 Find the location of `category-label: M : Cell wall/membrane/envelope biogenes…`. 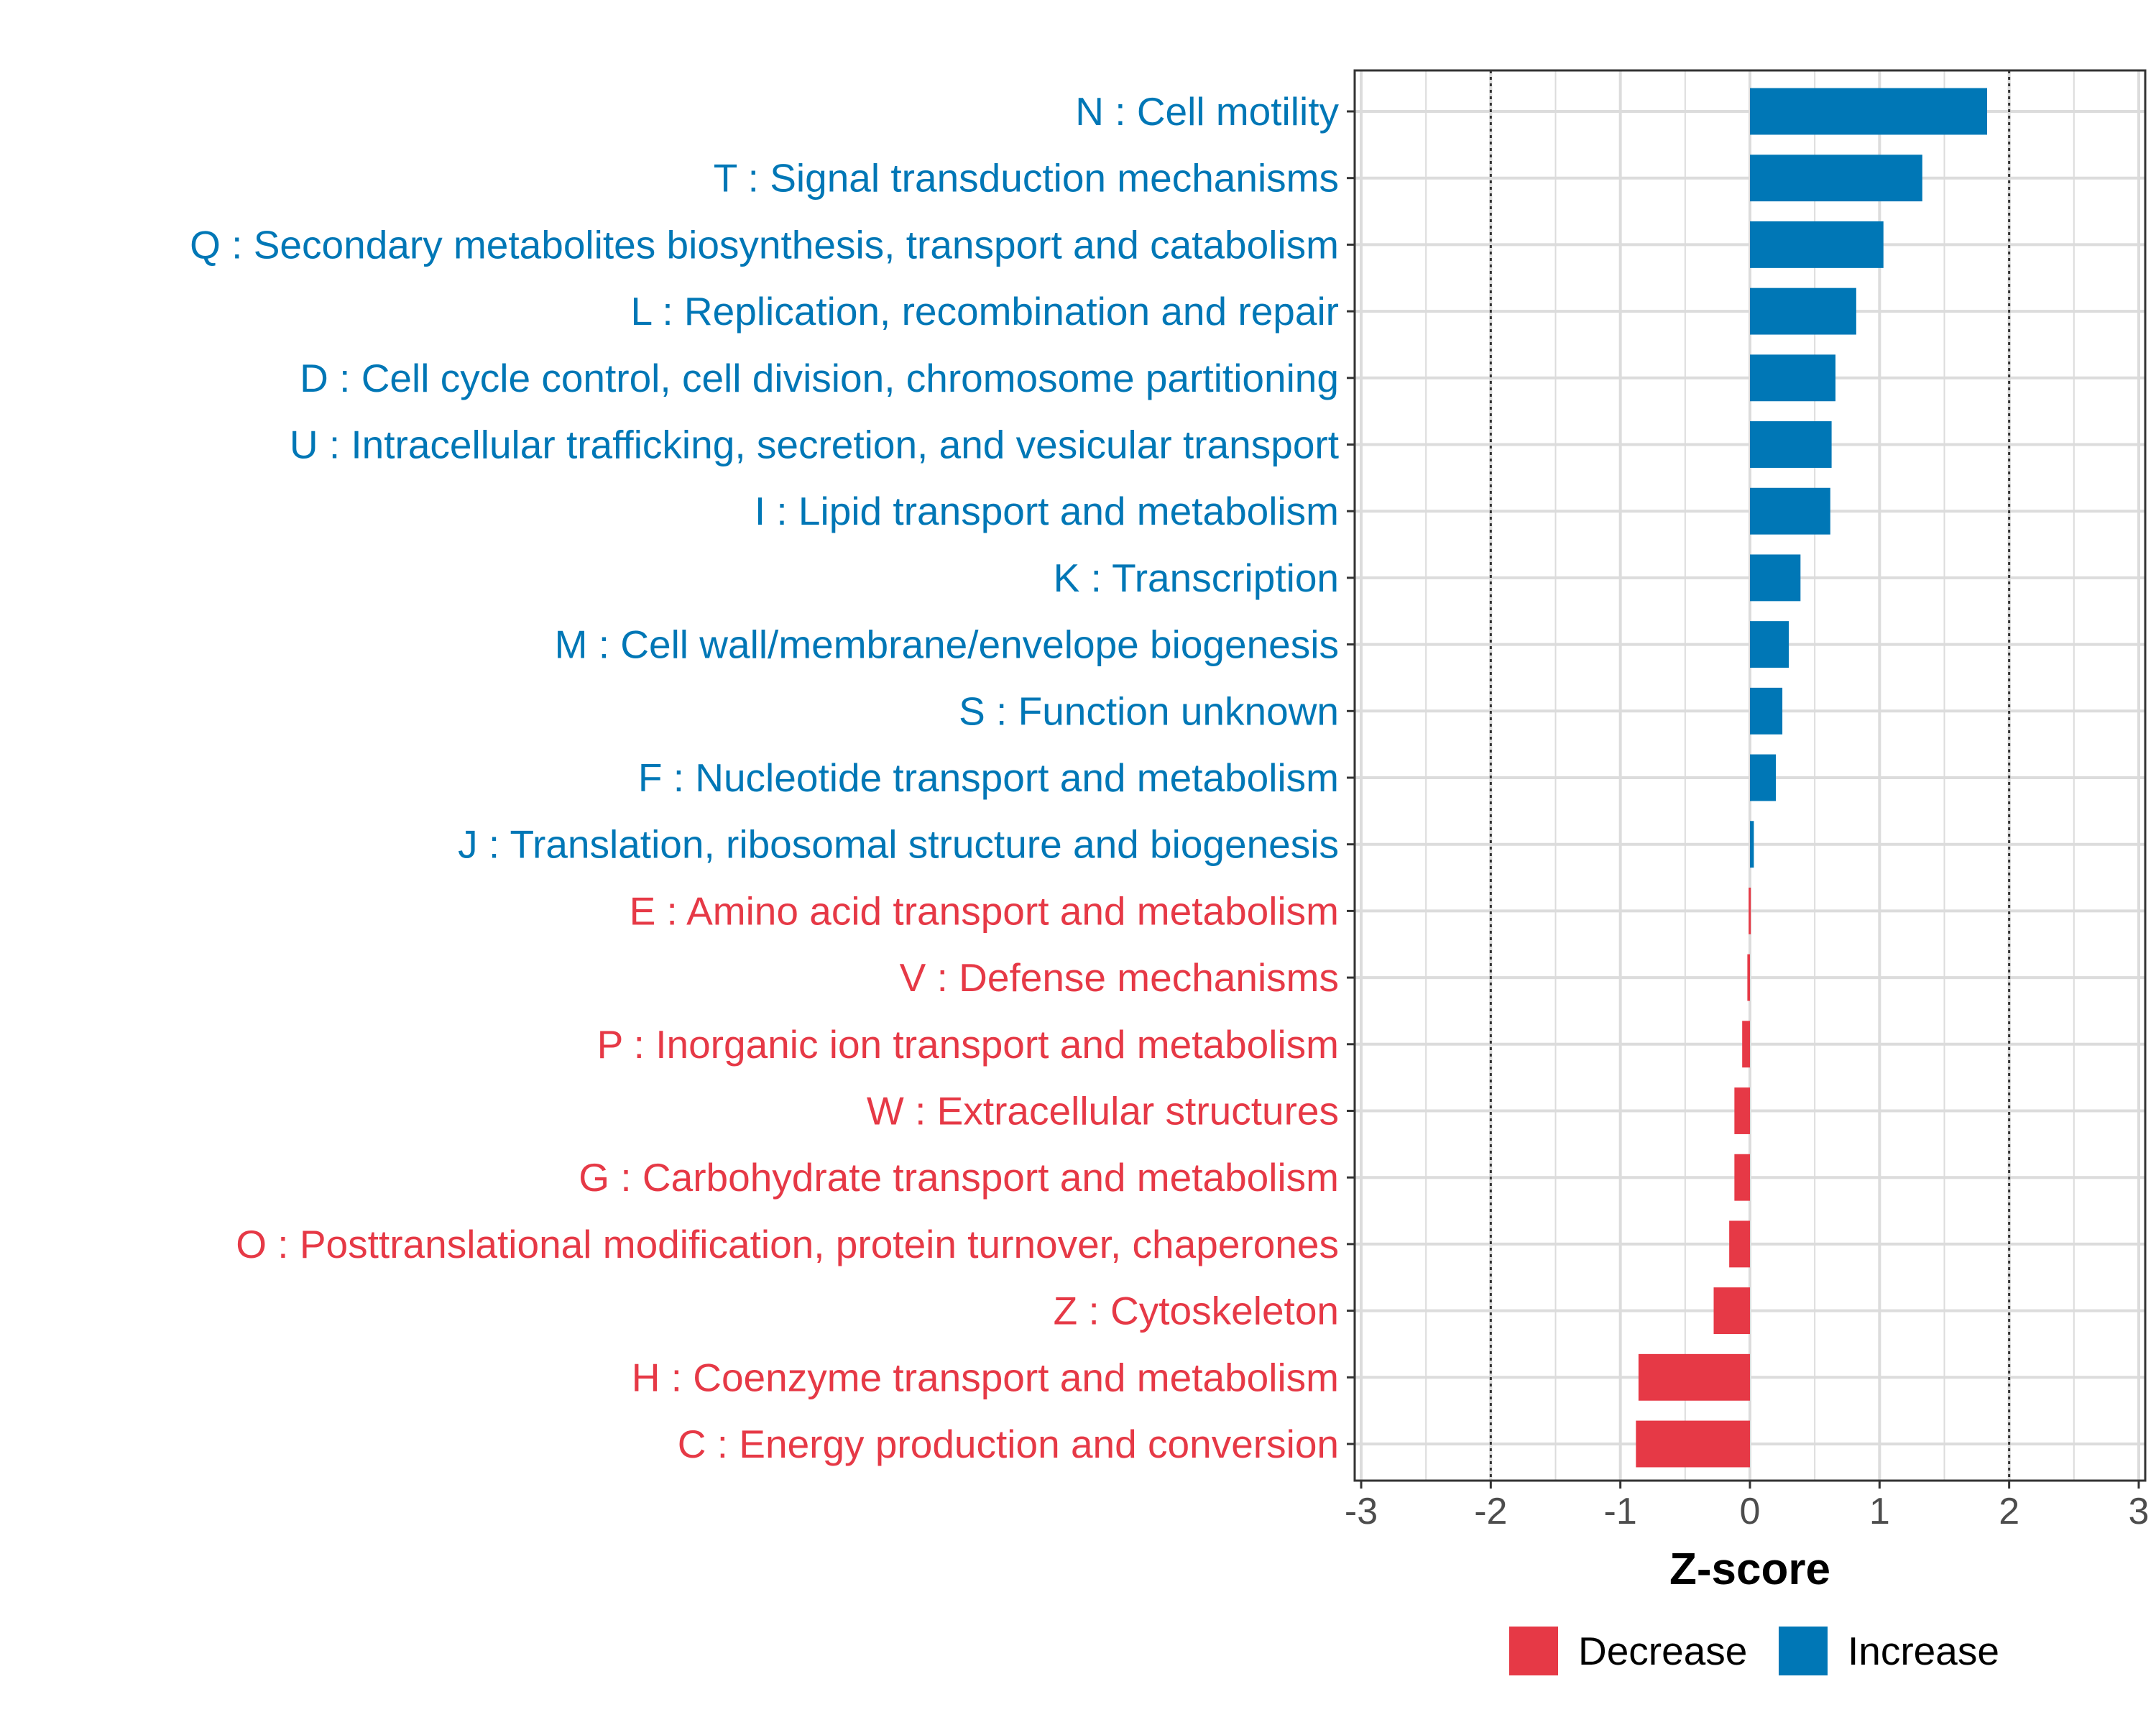

category-label: M : Cell wall/membrane/envelope biogenes… is located at coordinates (947, 644).